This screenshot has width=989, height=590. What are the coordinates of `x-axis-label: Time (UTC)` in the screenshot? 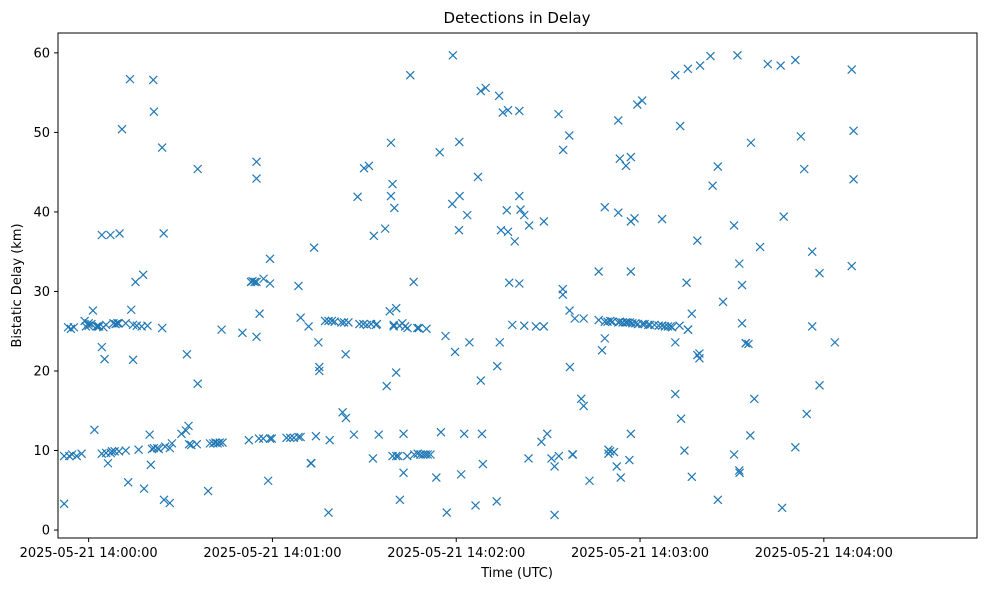 It's located at (516, 573).